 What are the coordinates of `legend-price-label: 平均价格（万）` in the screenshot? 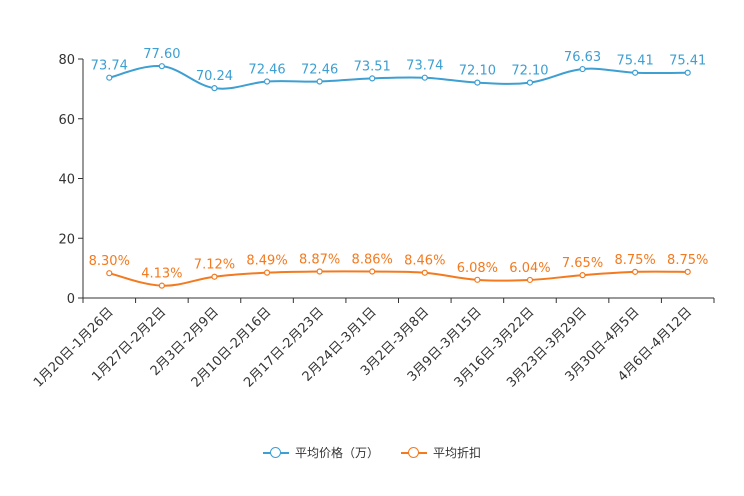 It's located at (336, 453).